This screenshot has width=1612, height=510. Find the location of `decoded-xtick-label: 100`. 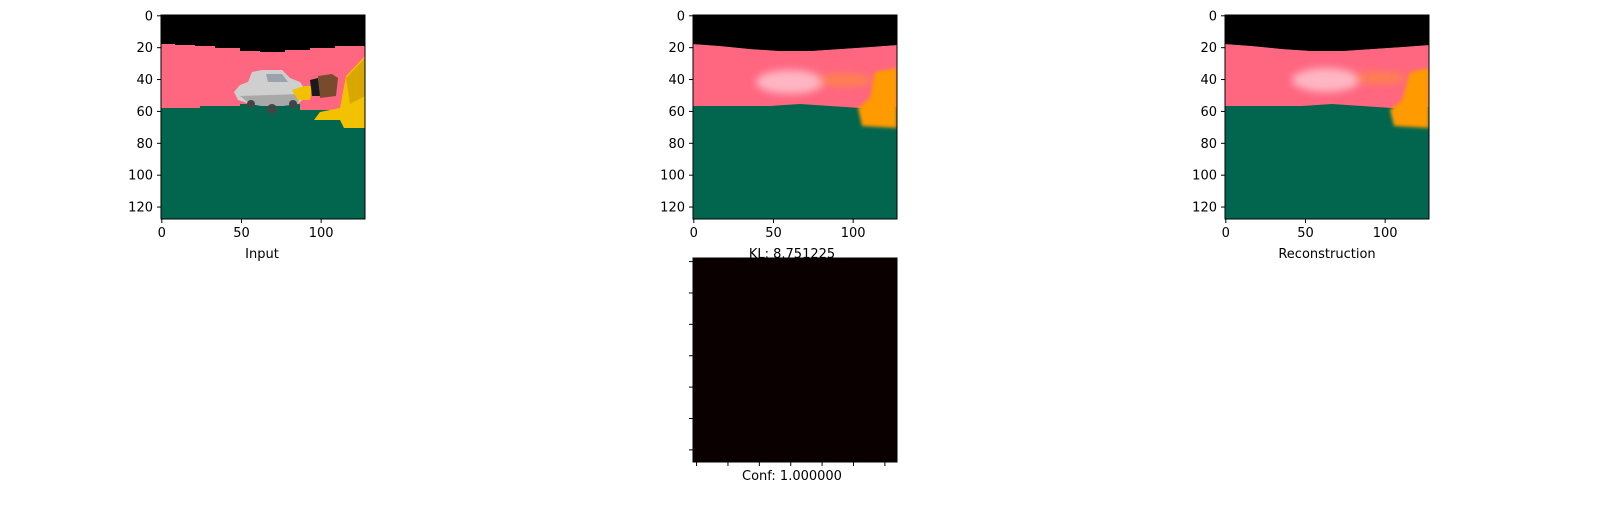

decoded-xtick-label: 100 is located at coordinates (853, 233).